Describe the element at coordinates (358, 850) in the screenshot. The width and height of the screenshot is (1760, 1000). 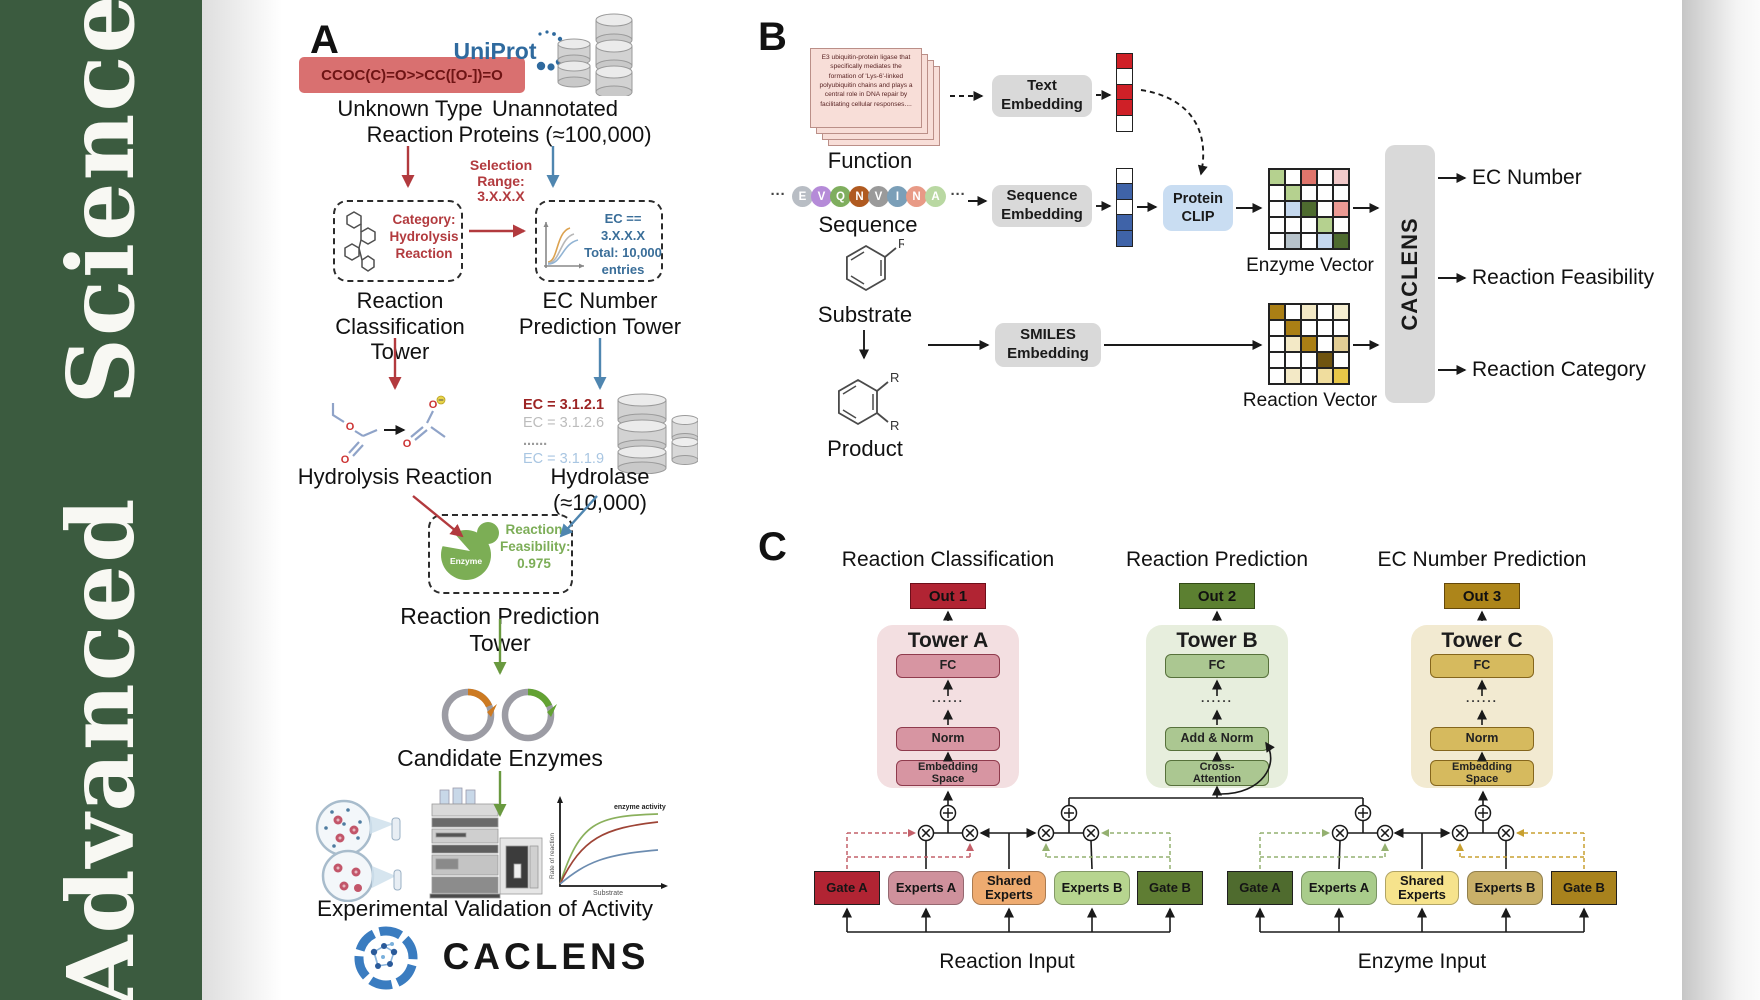
I see `petri-dish-icon` at that location.